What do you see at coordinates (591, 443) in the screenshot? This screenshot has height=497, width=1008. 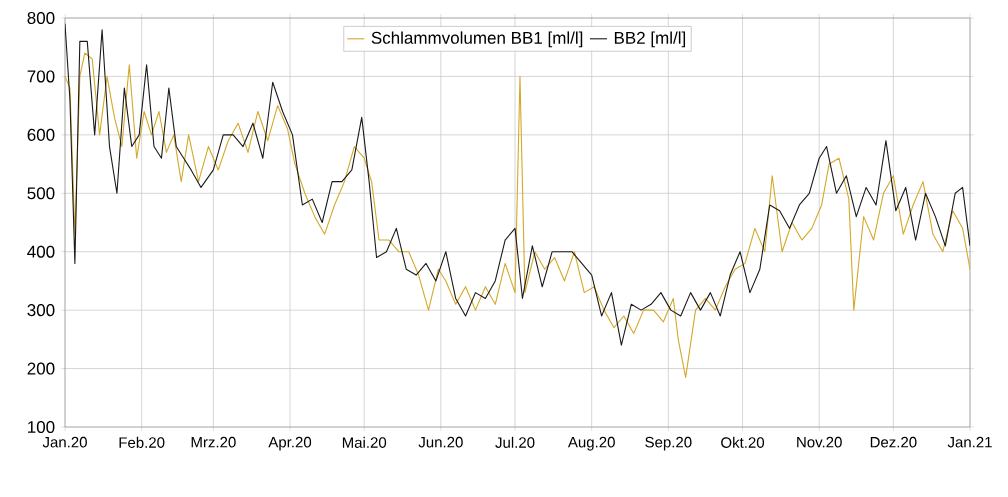 I see `x-tick-label: Aug.20` at bounding box center [591, 443].